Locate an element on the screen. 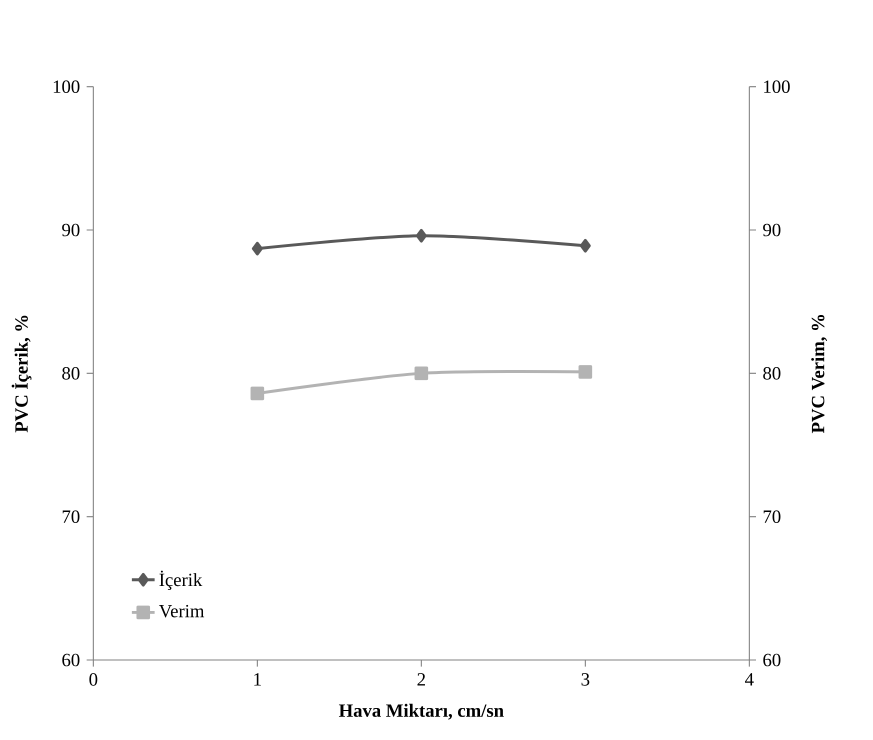  y2-tick-label: 80 is located at coordinates (771, 373).